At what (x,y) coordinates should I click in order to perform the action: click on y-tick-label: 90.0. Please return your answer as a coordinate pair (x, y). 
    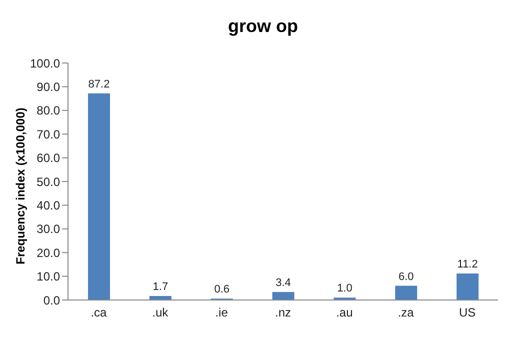
    Looking at the image, I should click on (48, 87).